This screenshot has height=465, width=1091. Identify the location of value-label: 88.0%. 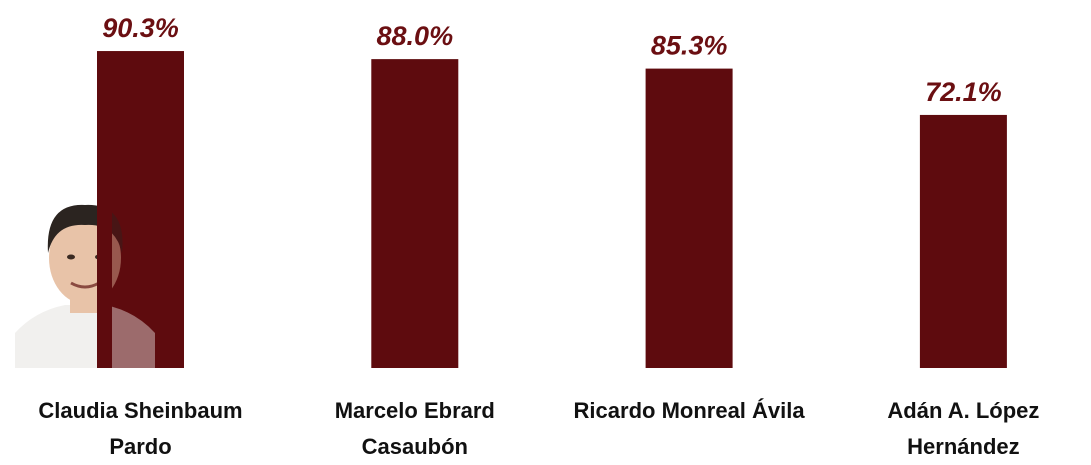
(415, 36).